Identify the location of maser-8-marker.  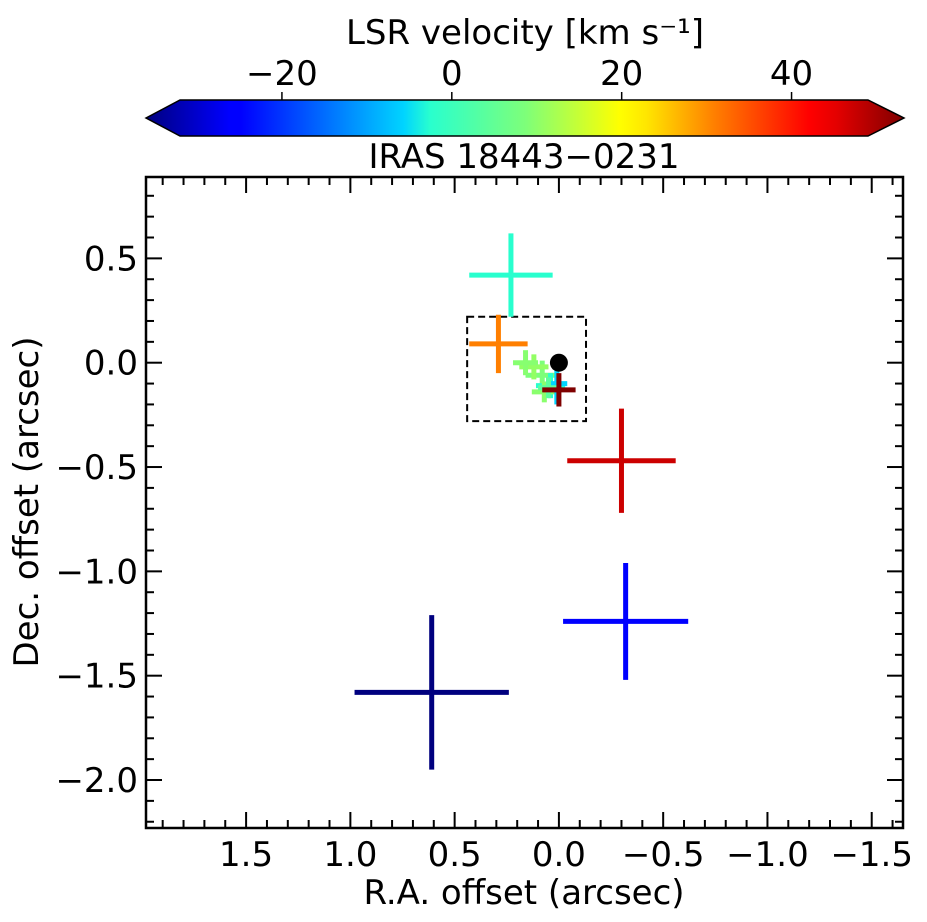
(526, 363).